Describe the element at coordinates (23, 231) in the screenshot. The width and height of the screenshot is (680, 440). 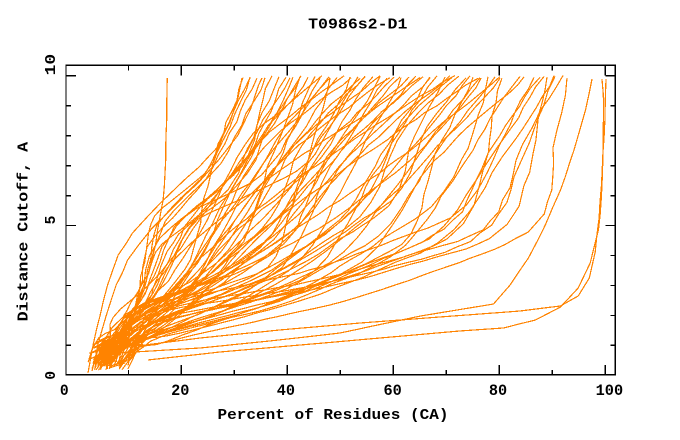
I see `svg-text: Distance Cutoff, A` at that location.